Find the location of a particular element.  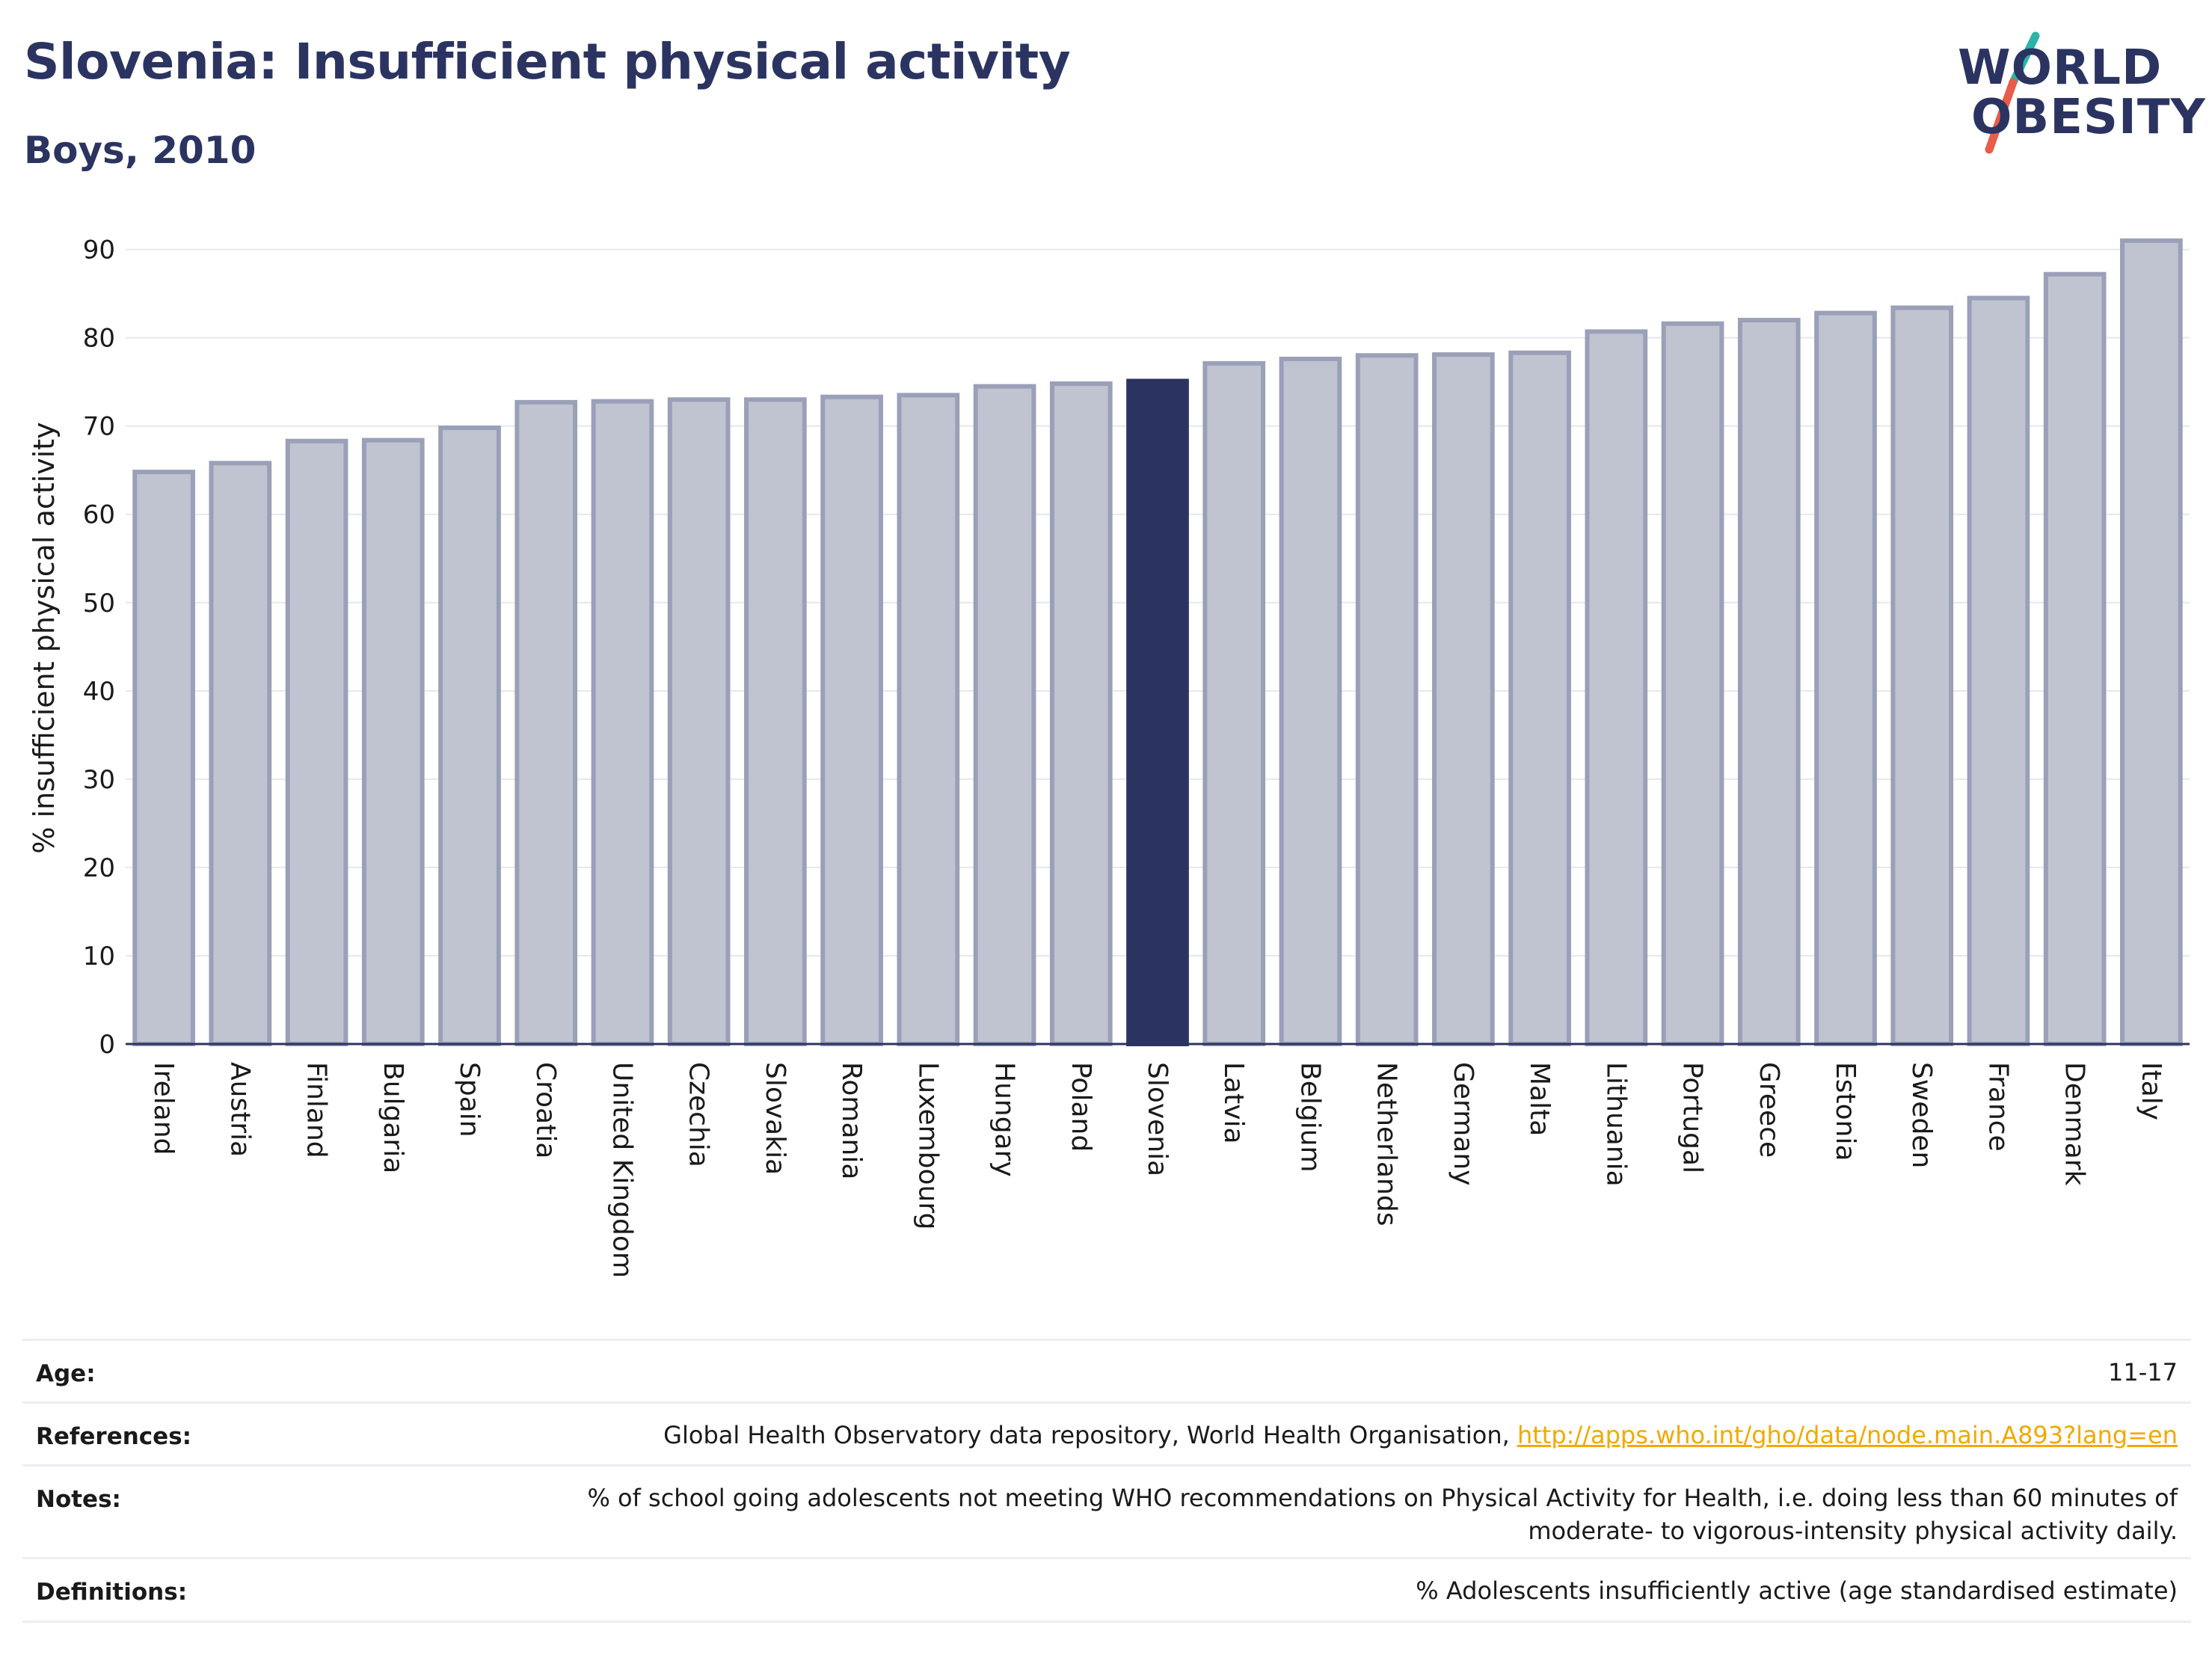

y-tick-label: 70 is located at coordinates (99, 427).